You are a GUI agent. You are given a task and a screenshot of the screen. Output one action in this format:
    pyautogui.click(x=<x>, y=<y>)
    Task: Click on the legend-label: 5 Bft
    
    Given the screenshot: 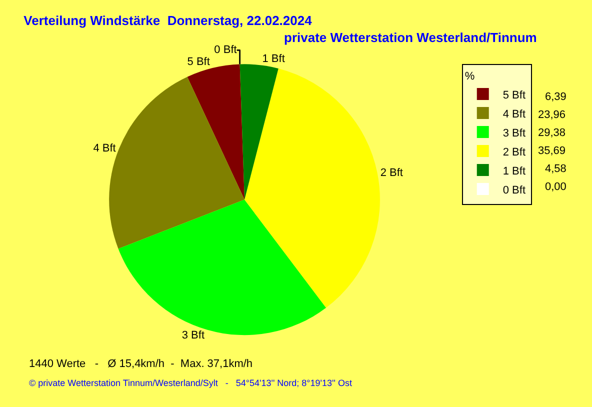 What is the action you would take?
    pyautogui.click(x=514, y=95)
    